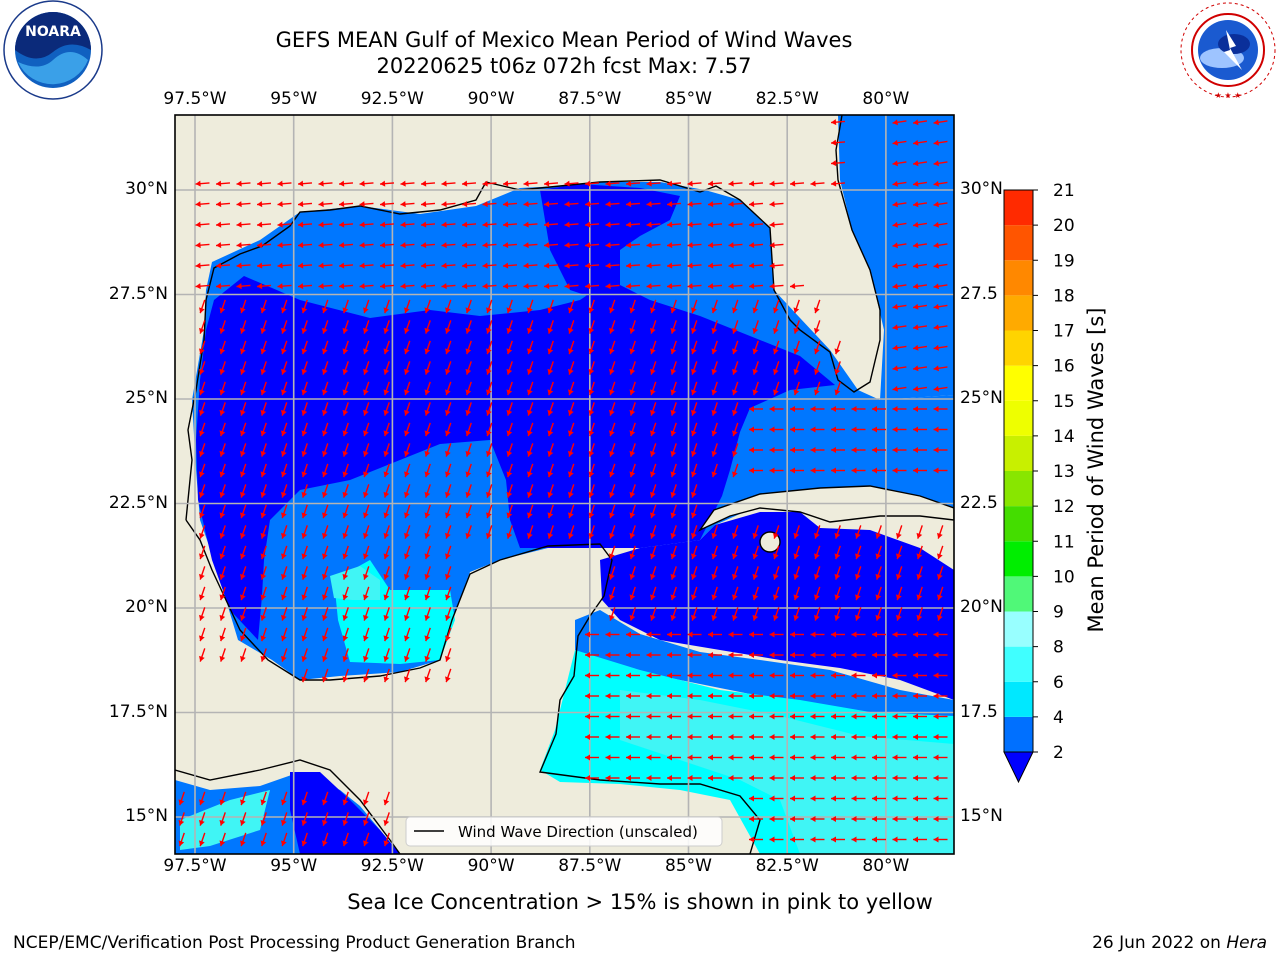 The width and height of the screenshot is (1280, 960). What do you see at coordinates (1246, 943) in the screenshot?
I see `machine-name: Hera` at bounding box center [1246, 943].